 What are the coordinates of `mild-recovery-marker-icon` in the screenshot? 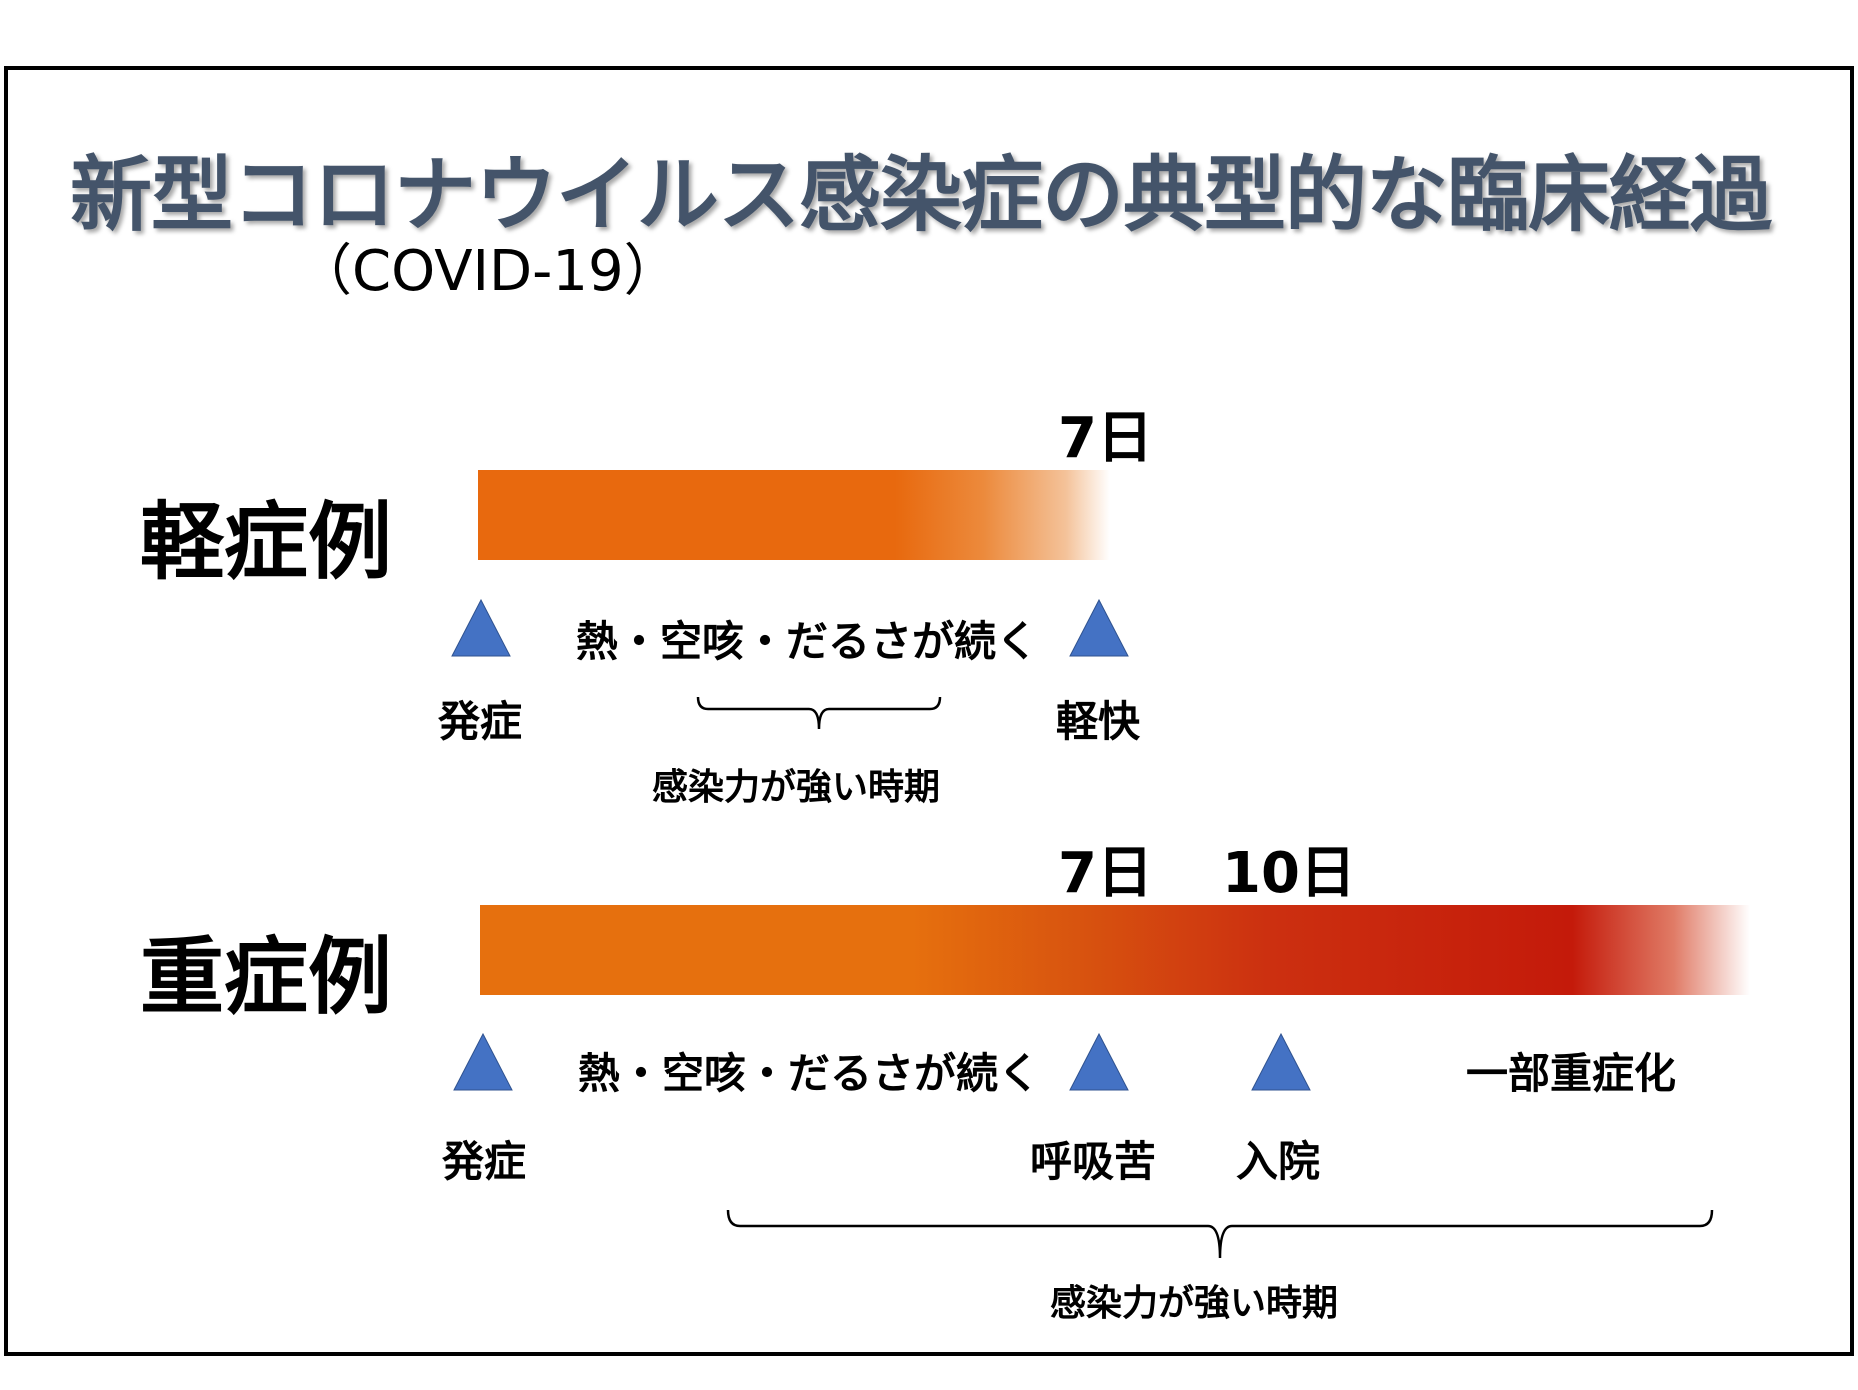 It's located at (1099, 628).